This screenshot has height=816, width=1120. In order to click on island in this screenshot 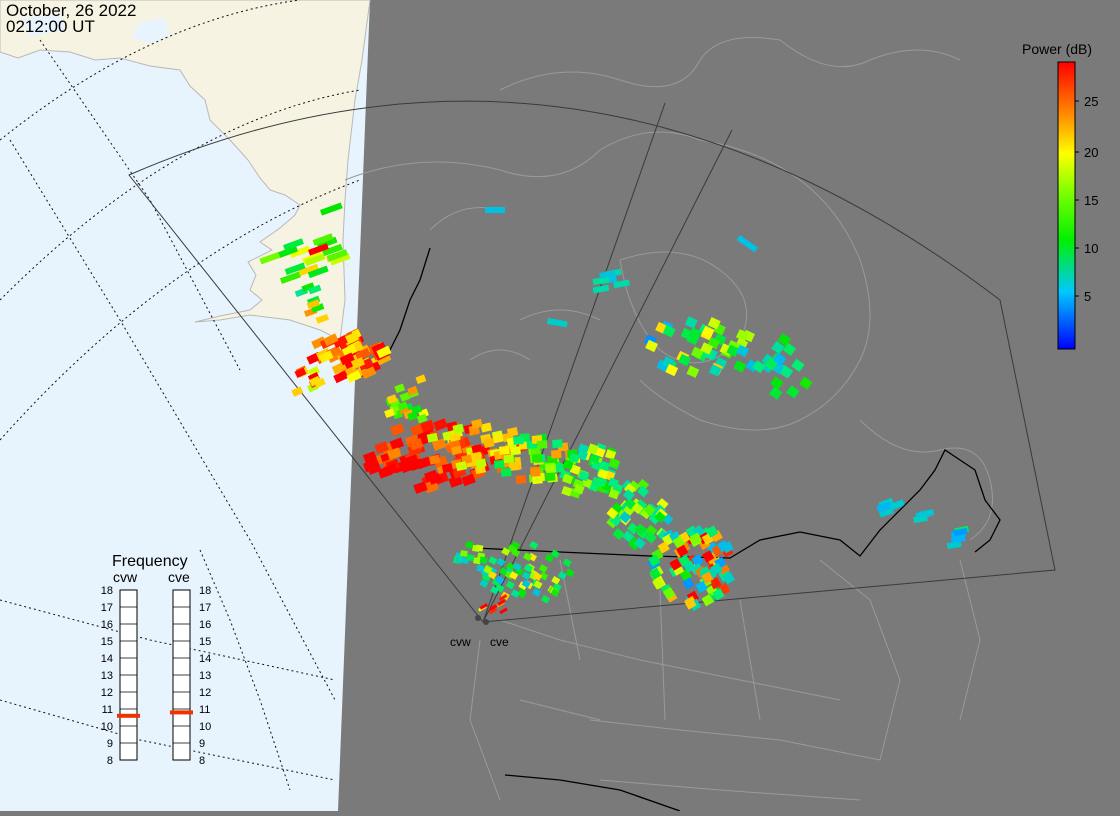, I will do `click(151, 31)`.